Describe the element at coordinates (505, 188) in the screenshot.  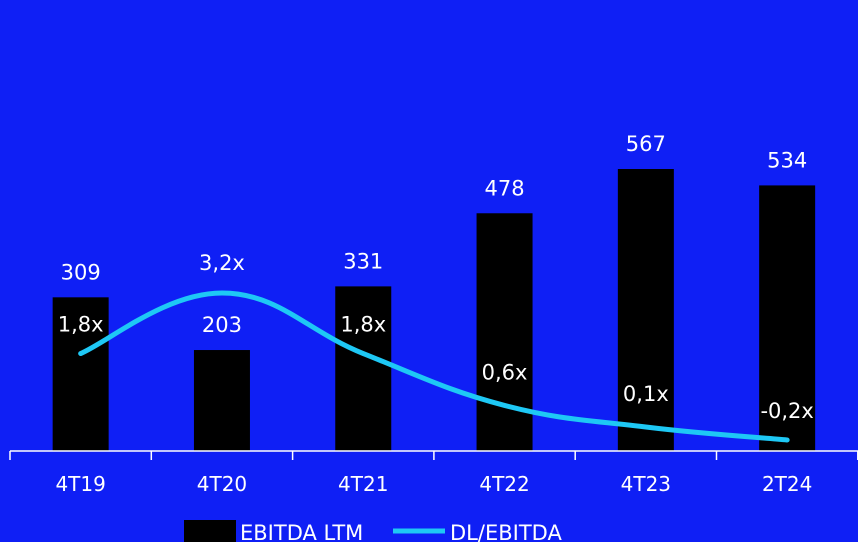
I see `bar-label-4T22: 478` at that location.